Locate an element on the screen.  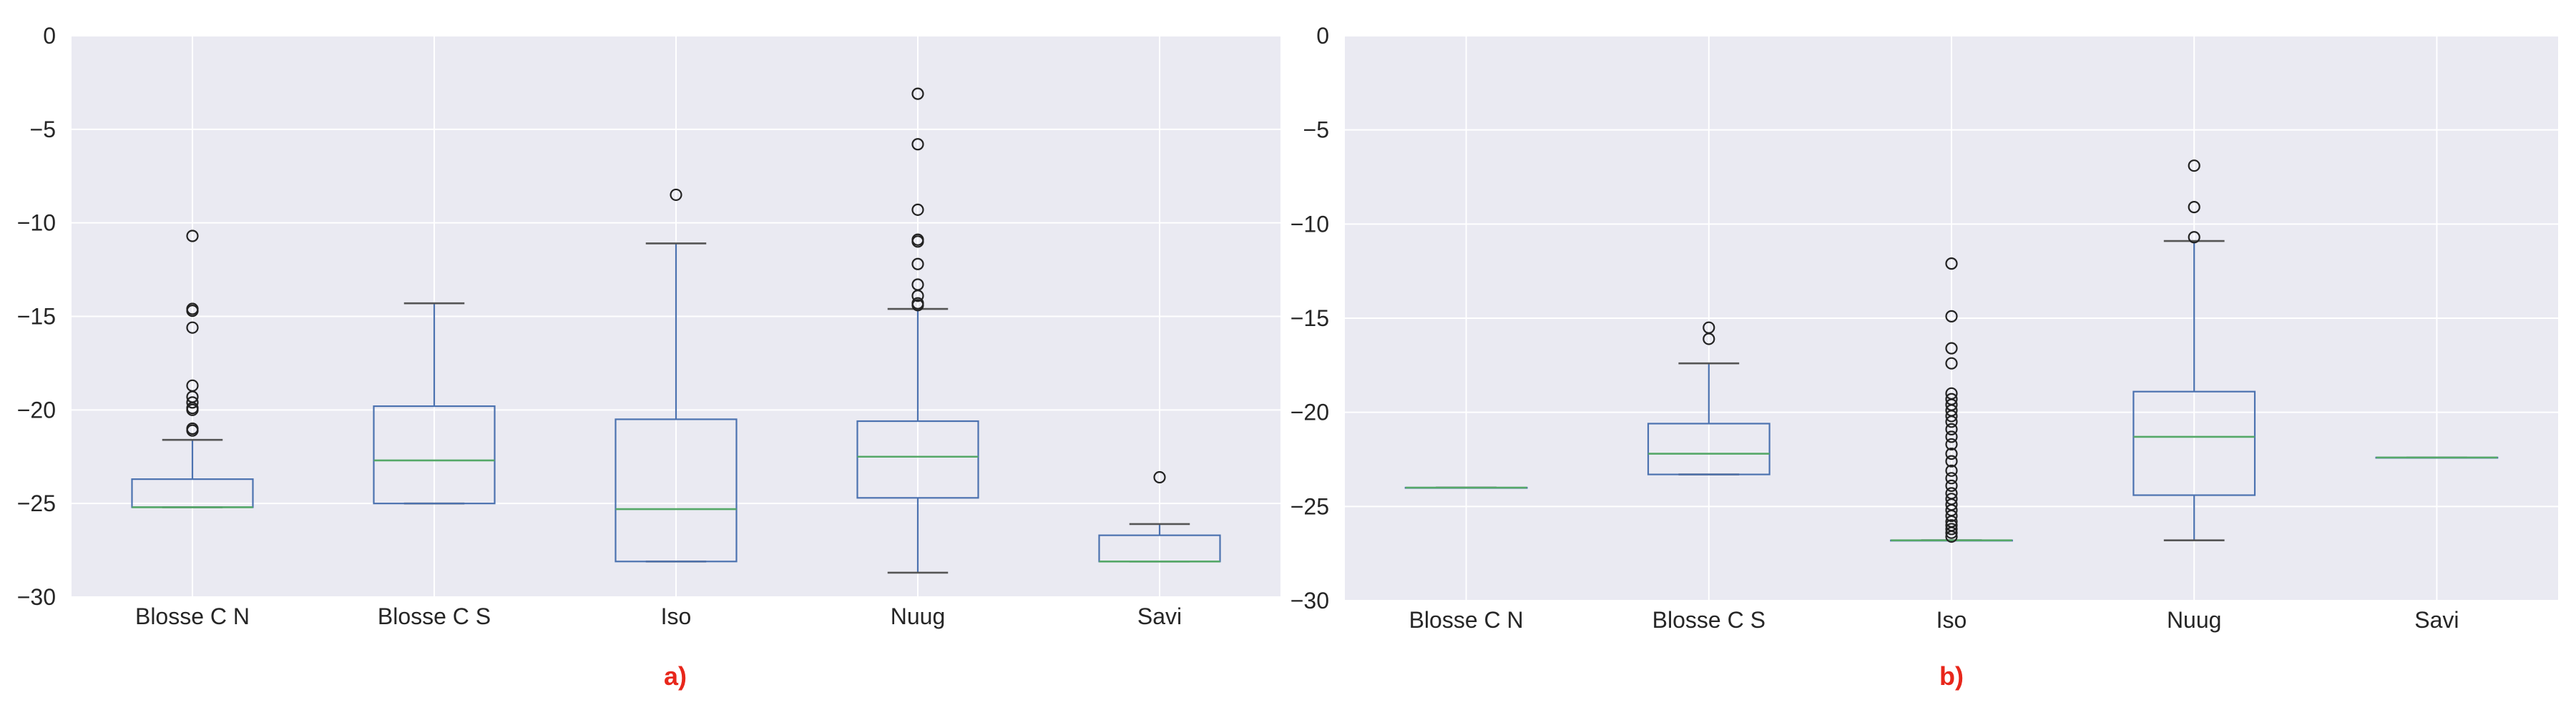
panel-label: a) is located at coordinates (676, 676).